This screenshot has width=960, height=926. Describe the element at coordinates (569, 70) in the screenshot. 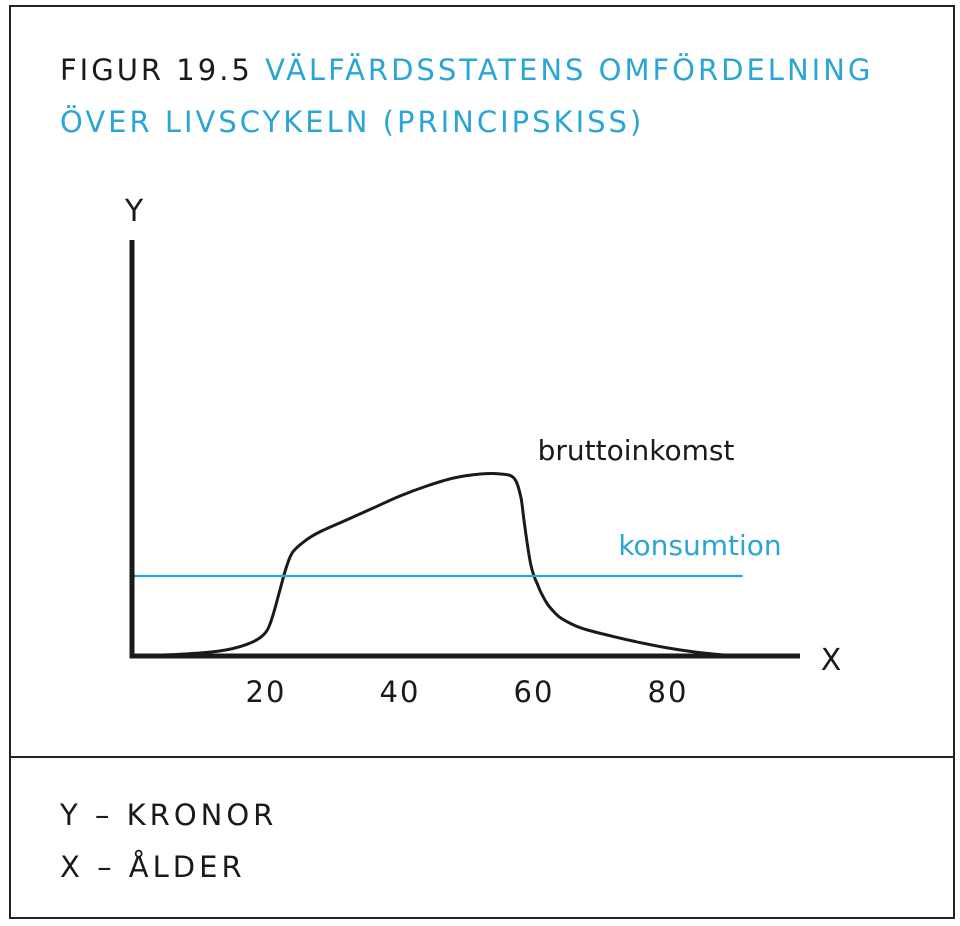

I see `figure-title-part-1: VÄLFÄRDSSTATENS OMFÖRDELNING` at that location.